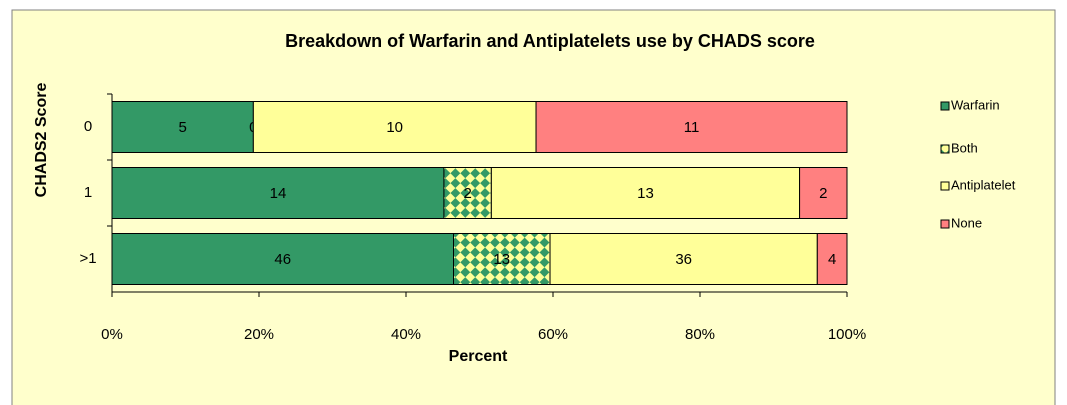 The width and height of the screenshot is (1067, 405). I want to click on x-tick-label: 20%, so click(259, 334).